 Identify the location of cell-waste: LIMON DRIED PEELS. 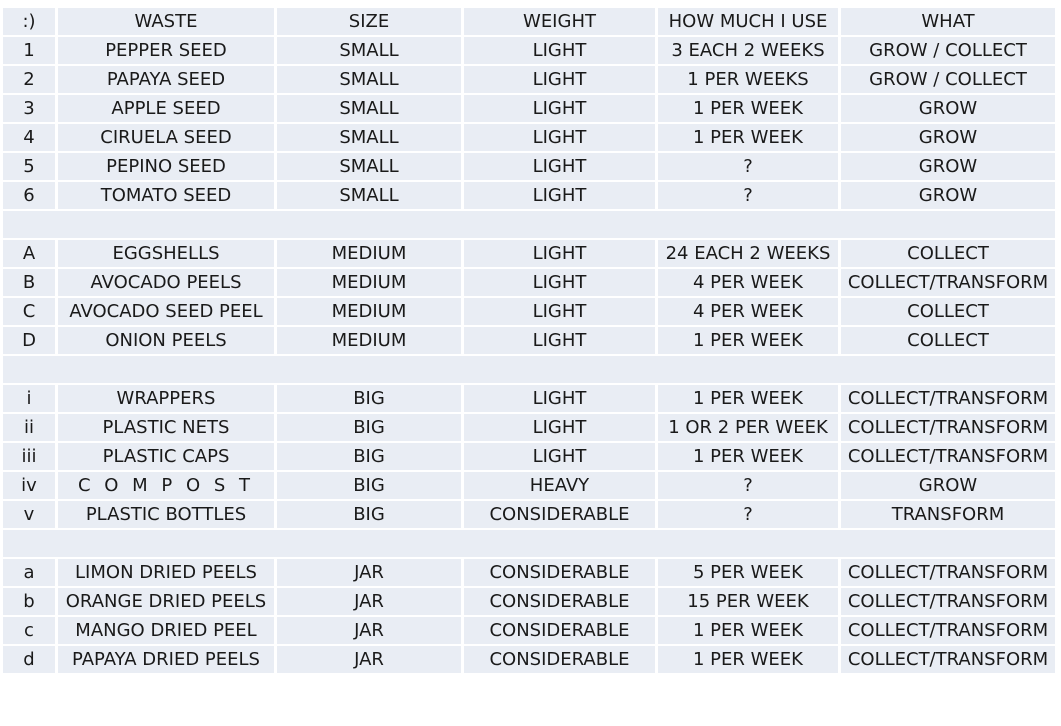
(166, 572).